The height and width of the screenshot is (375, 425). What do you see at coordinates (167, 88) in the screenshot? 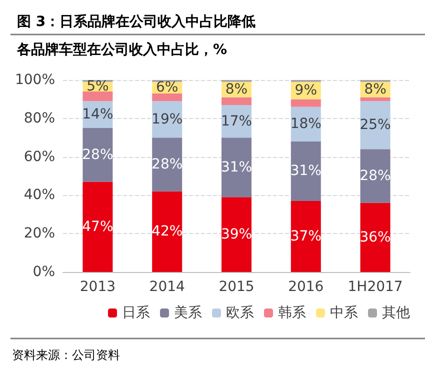
I see `data-label: 6%` at bounding box center [167, 88].